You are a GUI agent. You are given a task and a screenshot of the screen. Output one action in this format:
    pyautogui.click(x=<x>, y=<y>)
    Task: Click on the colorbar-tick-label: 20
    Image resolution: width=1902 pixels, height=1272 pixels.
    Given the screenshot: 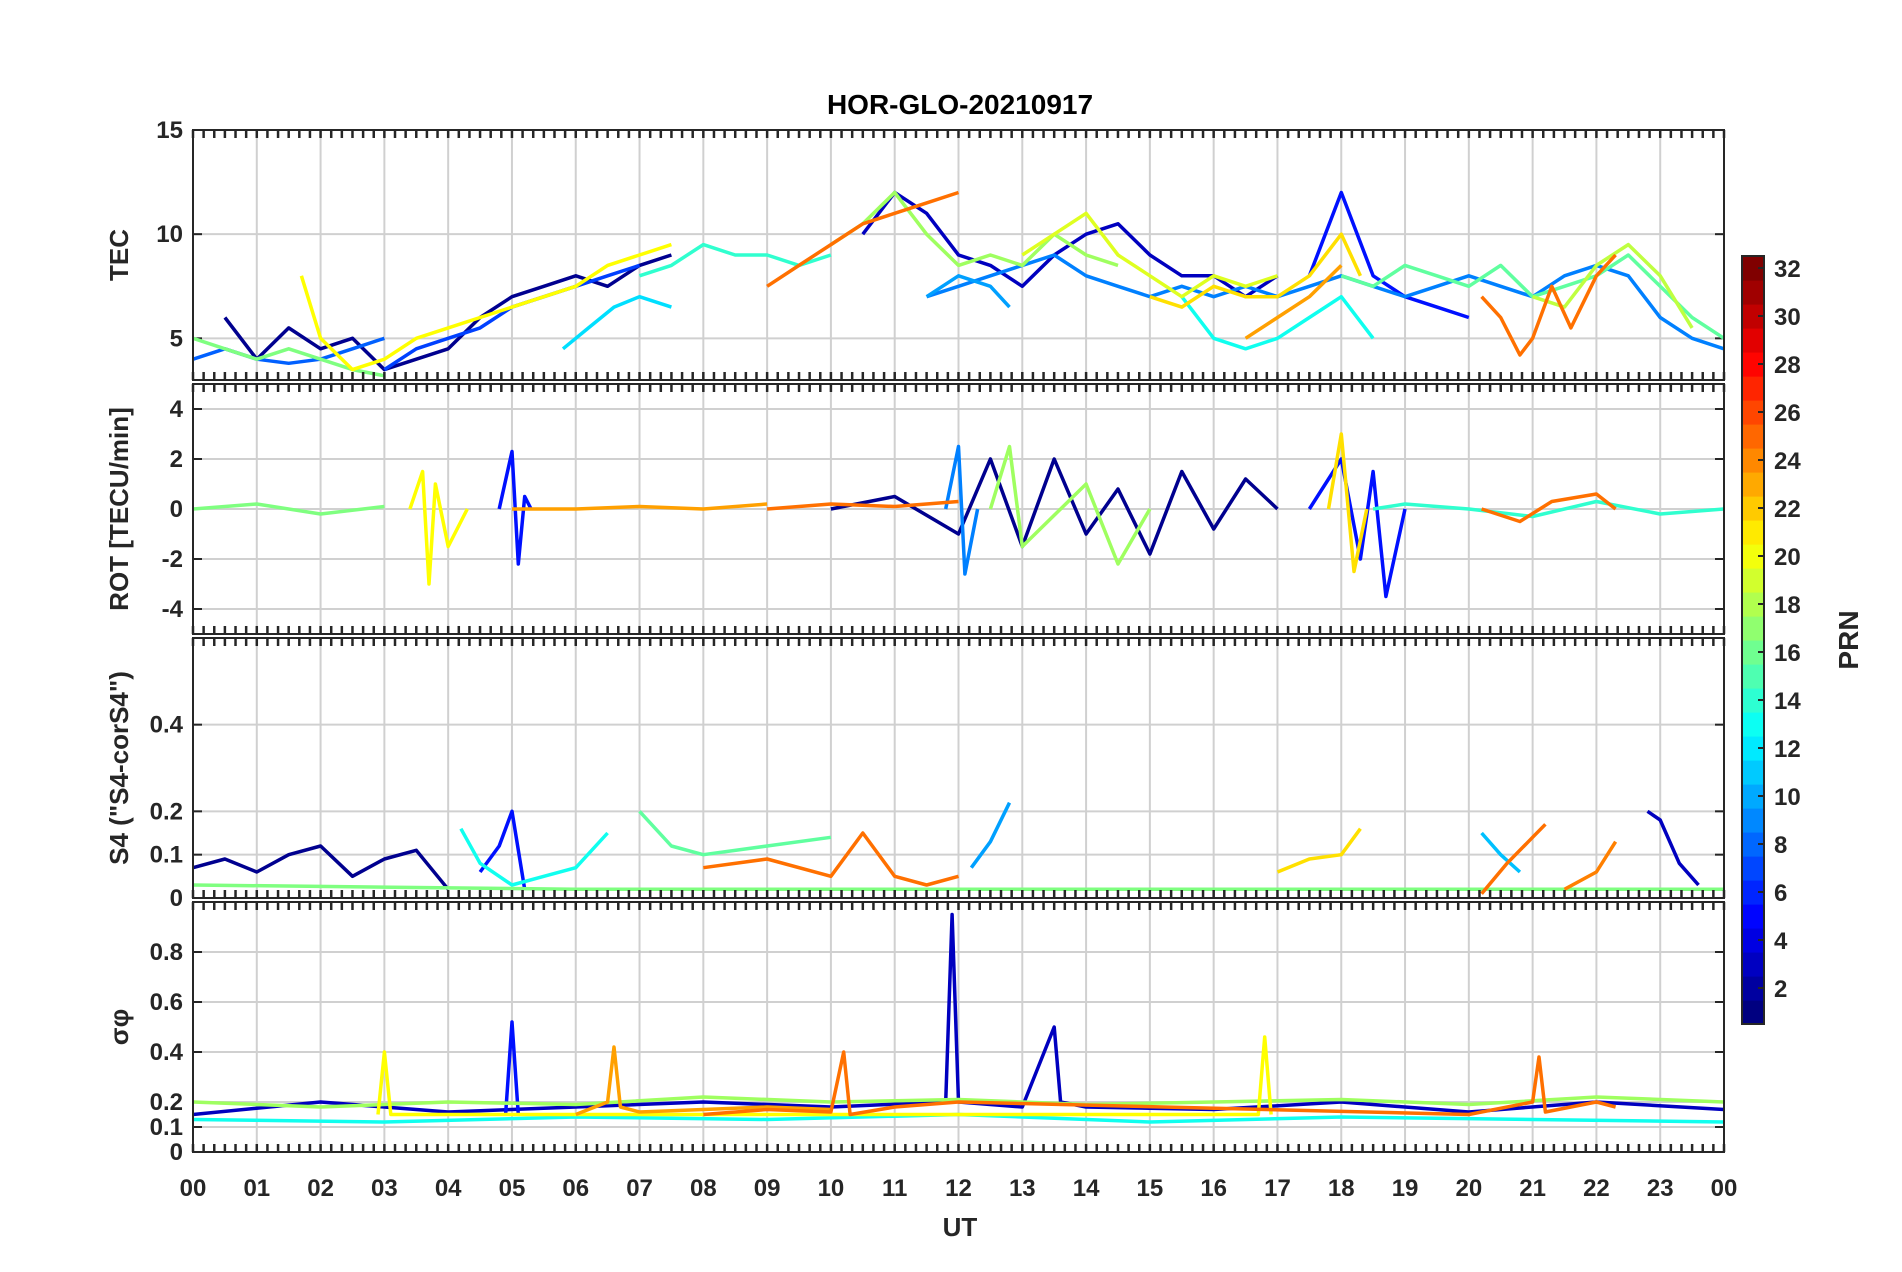 What is the action you would take?
    pyautogui.click(x=1787, y=557)
    